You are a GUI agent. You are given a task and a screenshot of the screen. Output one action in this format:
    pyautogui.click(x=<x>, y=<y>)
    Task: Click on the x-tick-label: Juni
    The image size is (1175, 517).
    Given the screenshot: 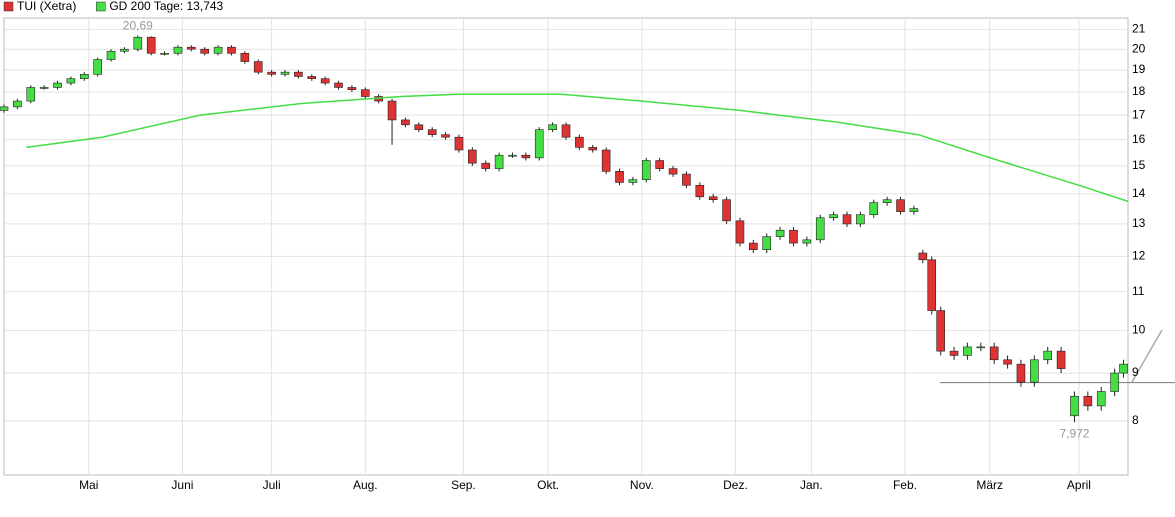 What is the action you would take?
    pyautogui.click(x=182, y=485)
    